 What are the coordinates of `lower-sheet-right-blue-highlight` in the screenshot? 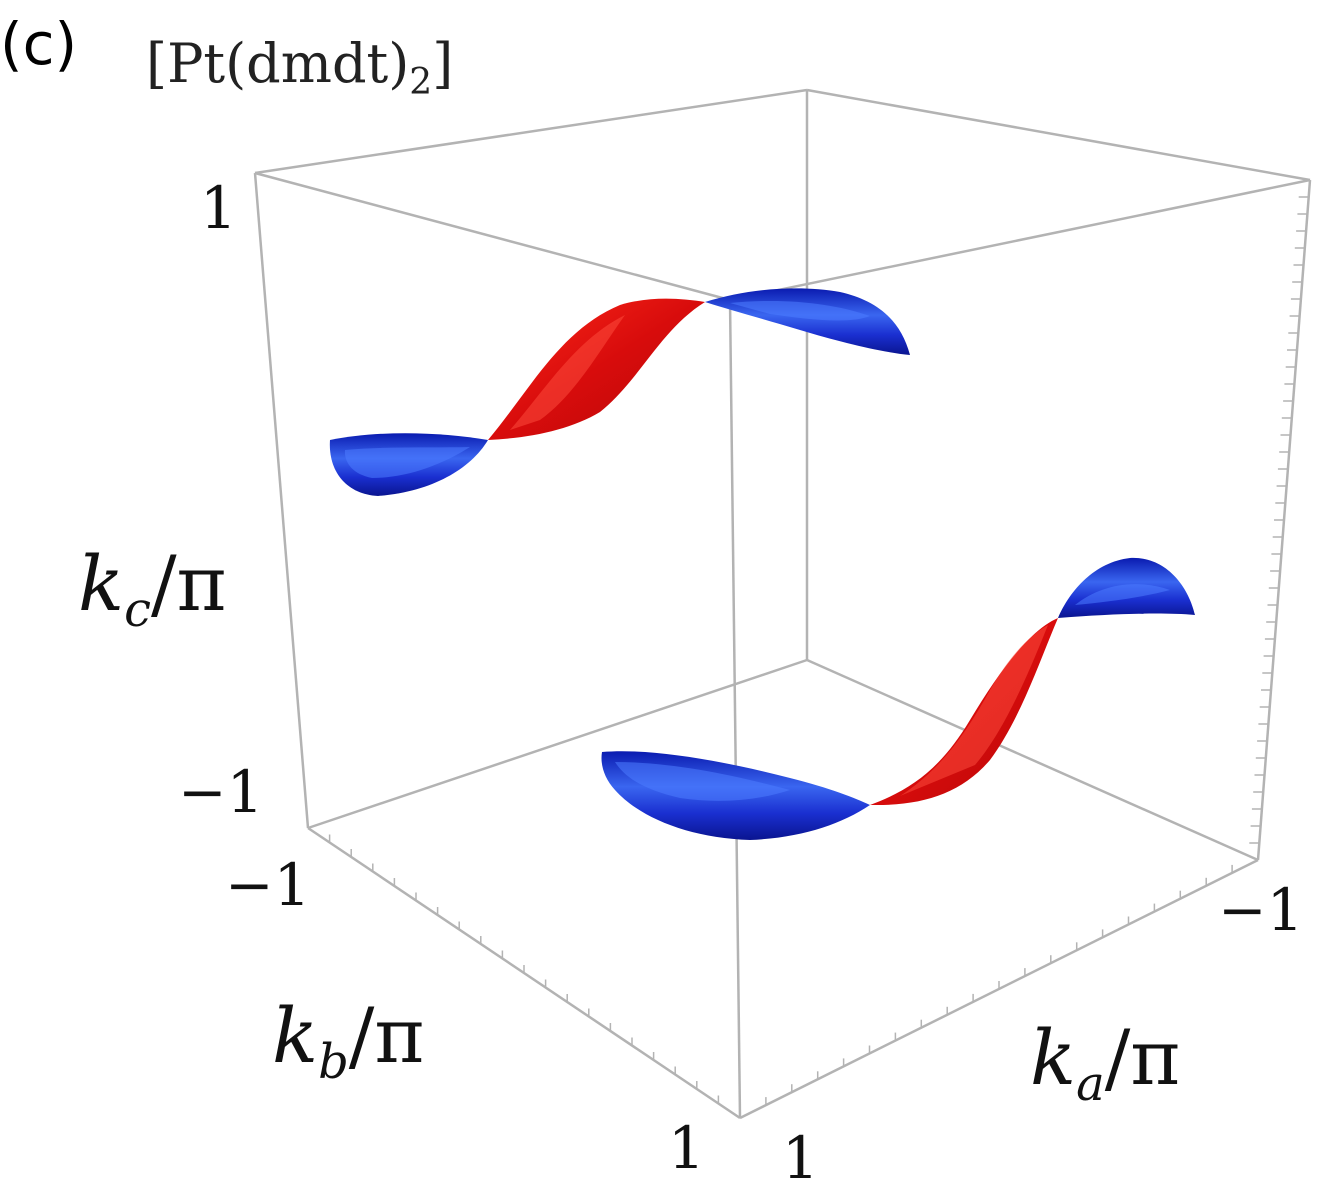 It's located at (1122, 594).